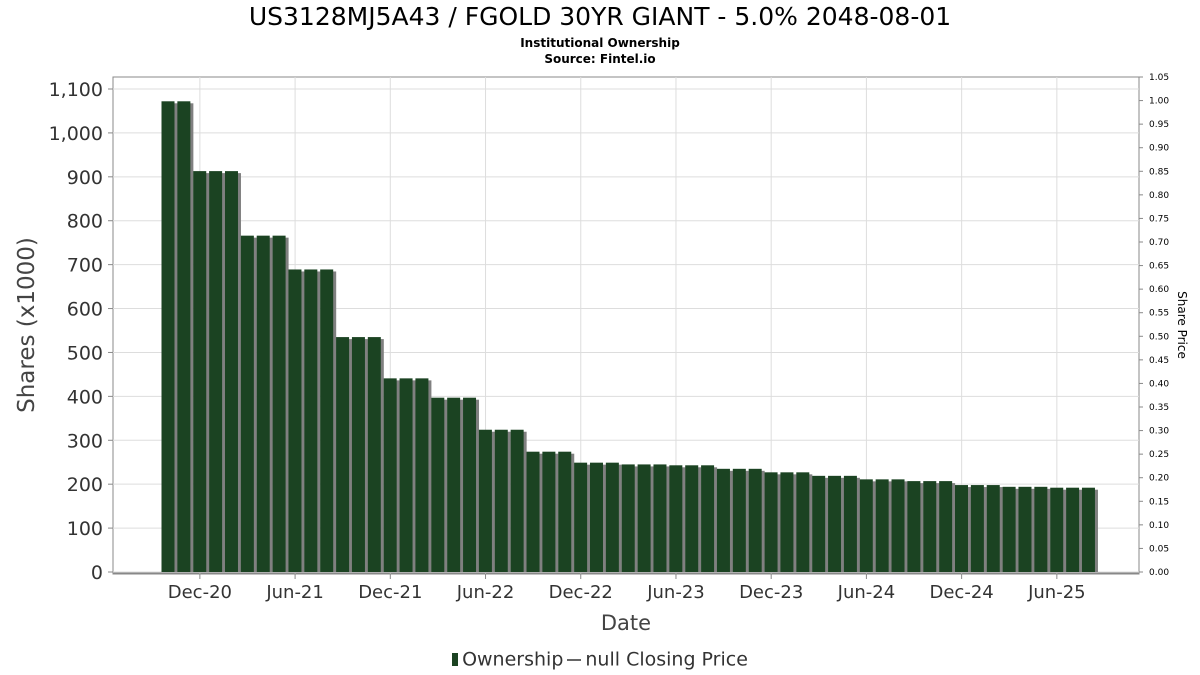 The height and width of the screenshot is (675, 1200). Describe the element at coordinates (771, 592) in the screenshot. I see `x-tick-label: Dec-23` at that location.